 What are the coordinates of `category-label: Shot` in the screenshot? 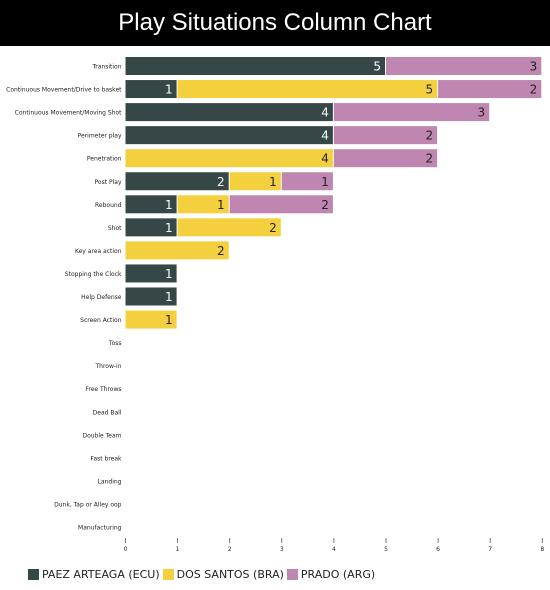 It's located at (115, 228).